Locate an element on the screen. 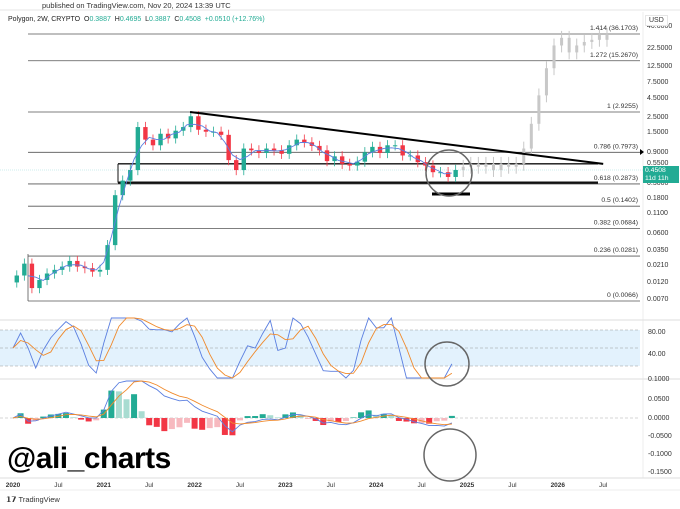 The height and width of the screenshot is (509, 680). tradingview-footer: 𝟭𝟳 TradingView is located at coordinates (33, 499).